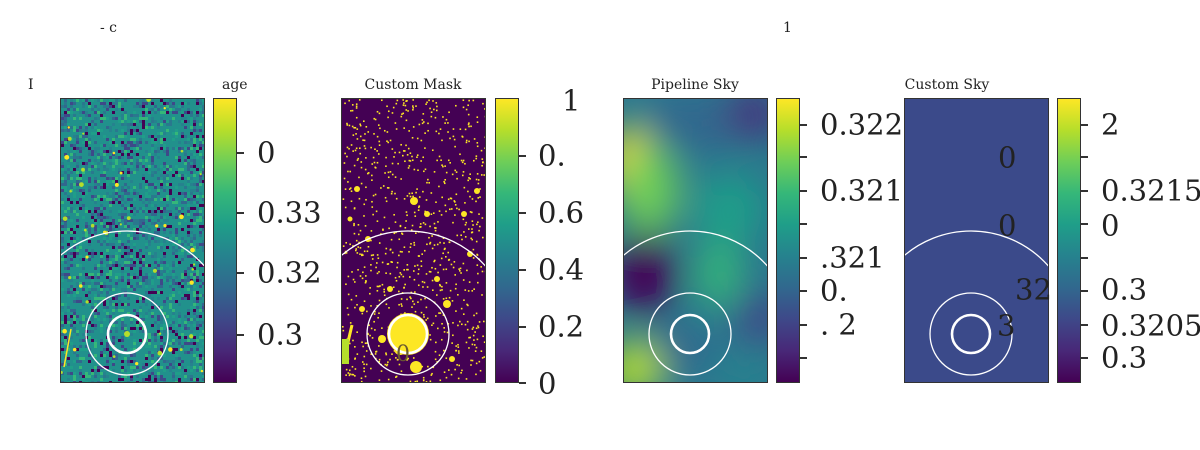 Image resolution: width=1200 pixels, height=450 pixels. Describe the element at coordinates (1006, 325) in the screenshot. I see `custom-sky-overlay-label: 3` at that location.